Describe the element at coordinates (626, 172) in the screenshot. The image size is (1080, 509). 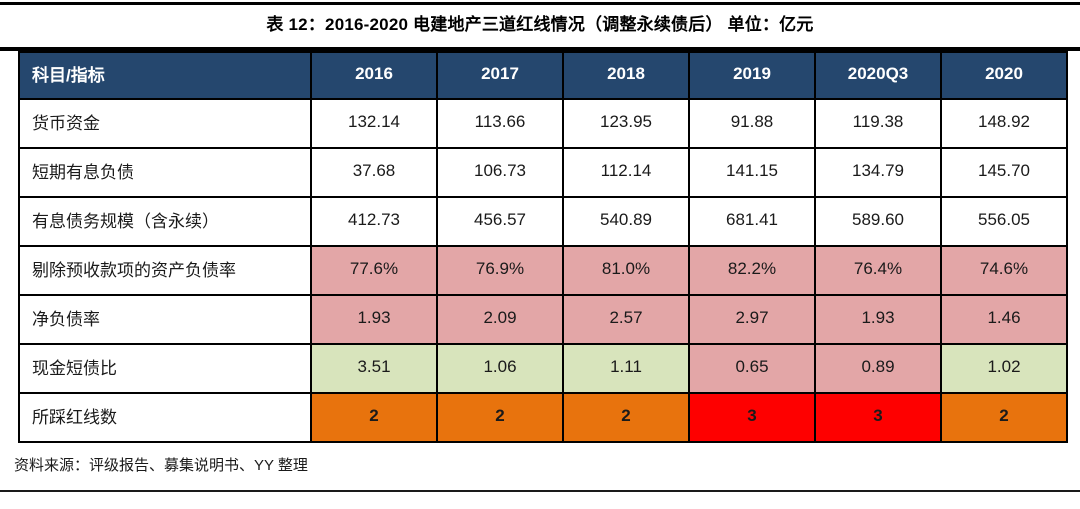
I see `data-cell: 112.14` at that location.